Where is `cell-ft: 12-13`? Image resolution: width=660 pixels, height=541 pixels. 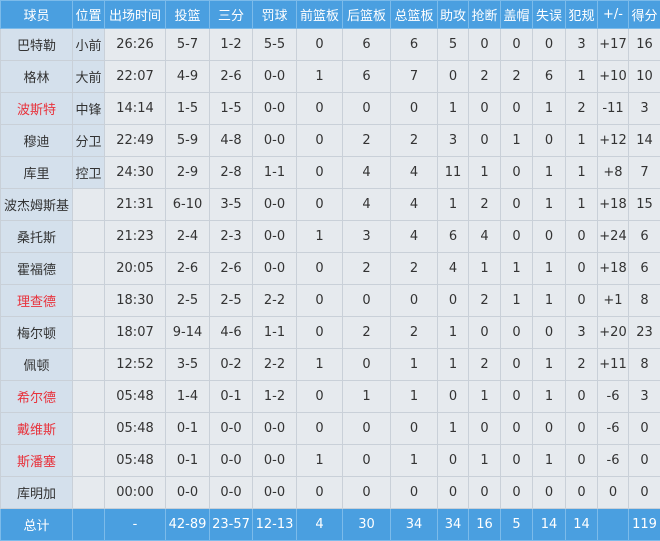 cell-ft: 12-13 is located at coordinates (275, 525).